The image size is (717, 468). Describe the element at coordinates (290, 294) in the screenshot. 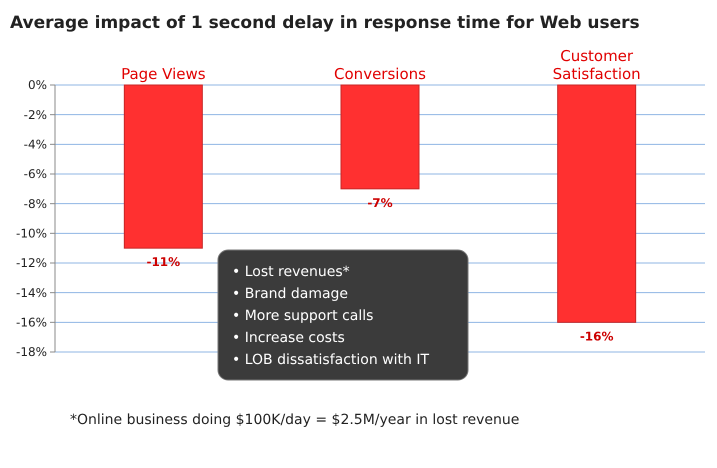

I see `annotation: • Brand damage` at that location.